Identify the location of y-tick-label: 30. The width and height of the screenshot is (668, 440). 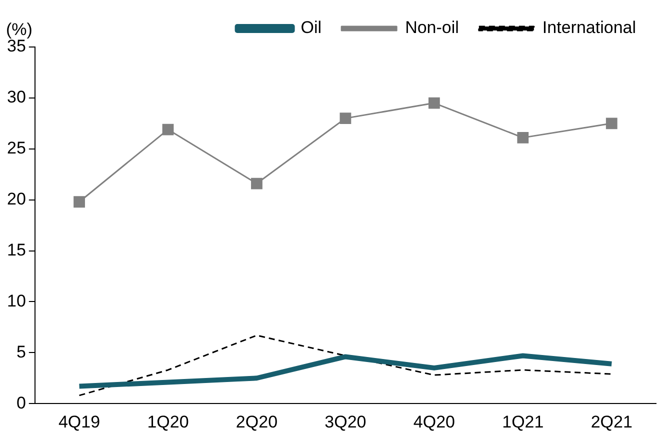
(16, 97).